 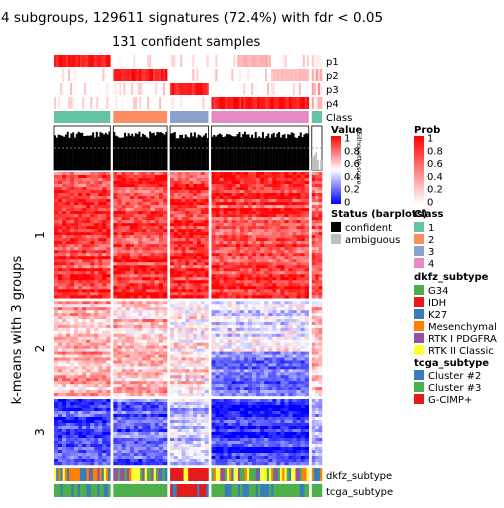 I want to click on annotation-label-class: Class, so click(x=339, y=118).